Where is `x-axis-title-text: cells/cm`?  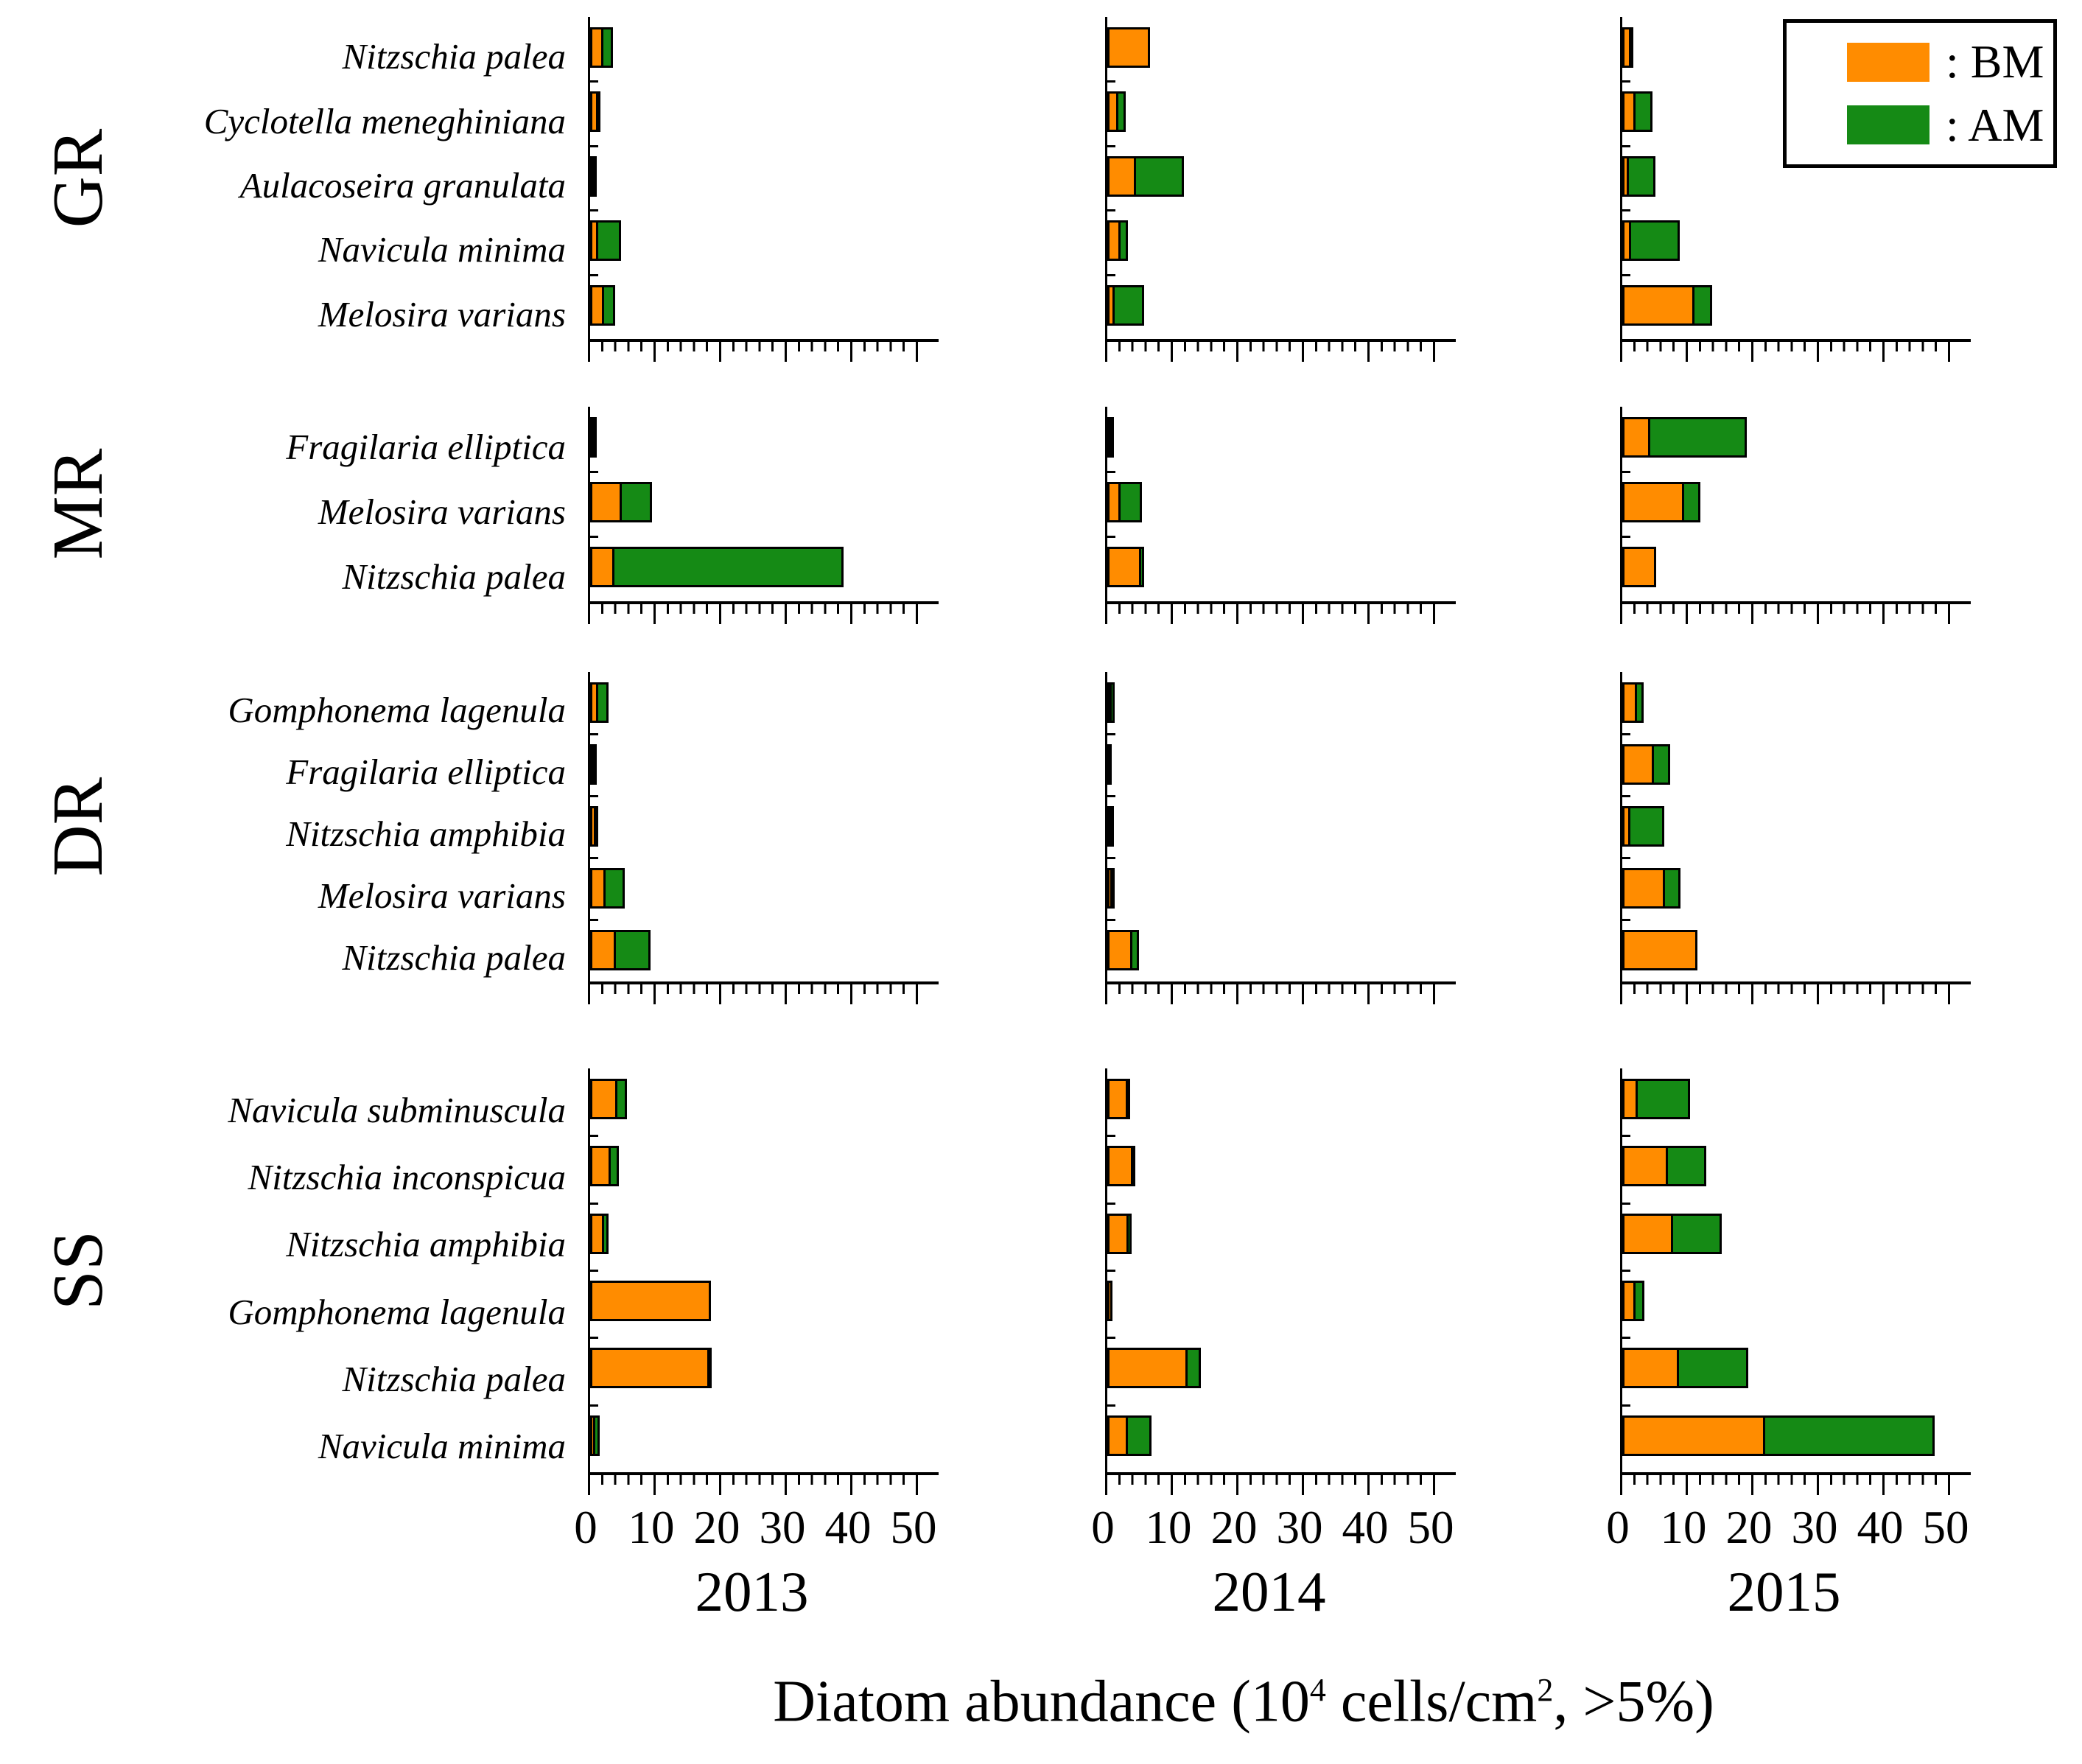
x-axis-title-text: cells/cm is located at coordinates (1431, 1702).